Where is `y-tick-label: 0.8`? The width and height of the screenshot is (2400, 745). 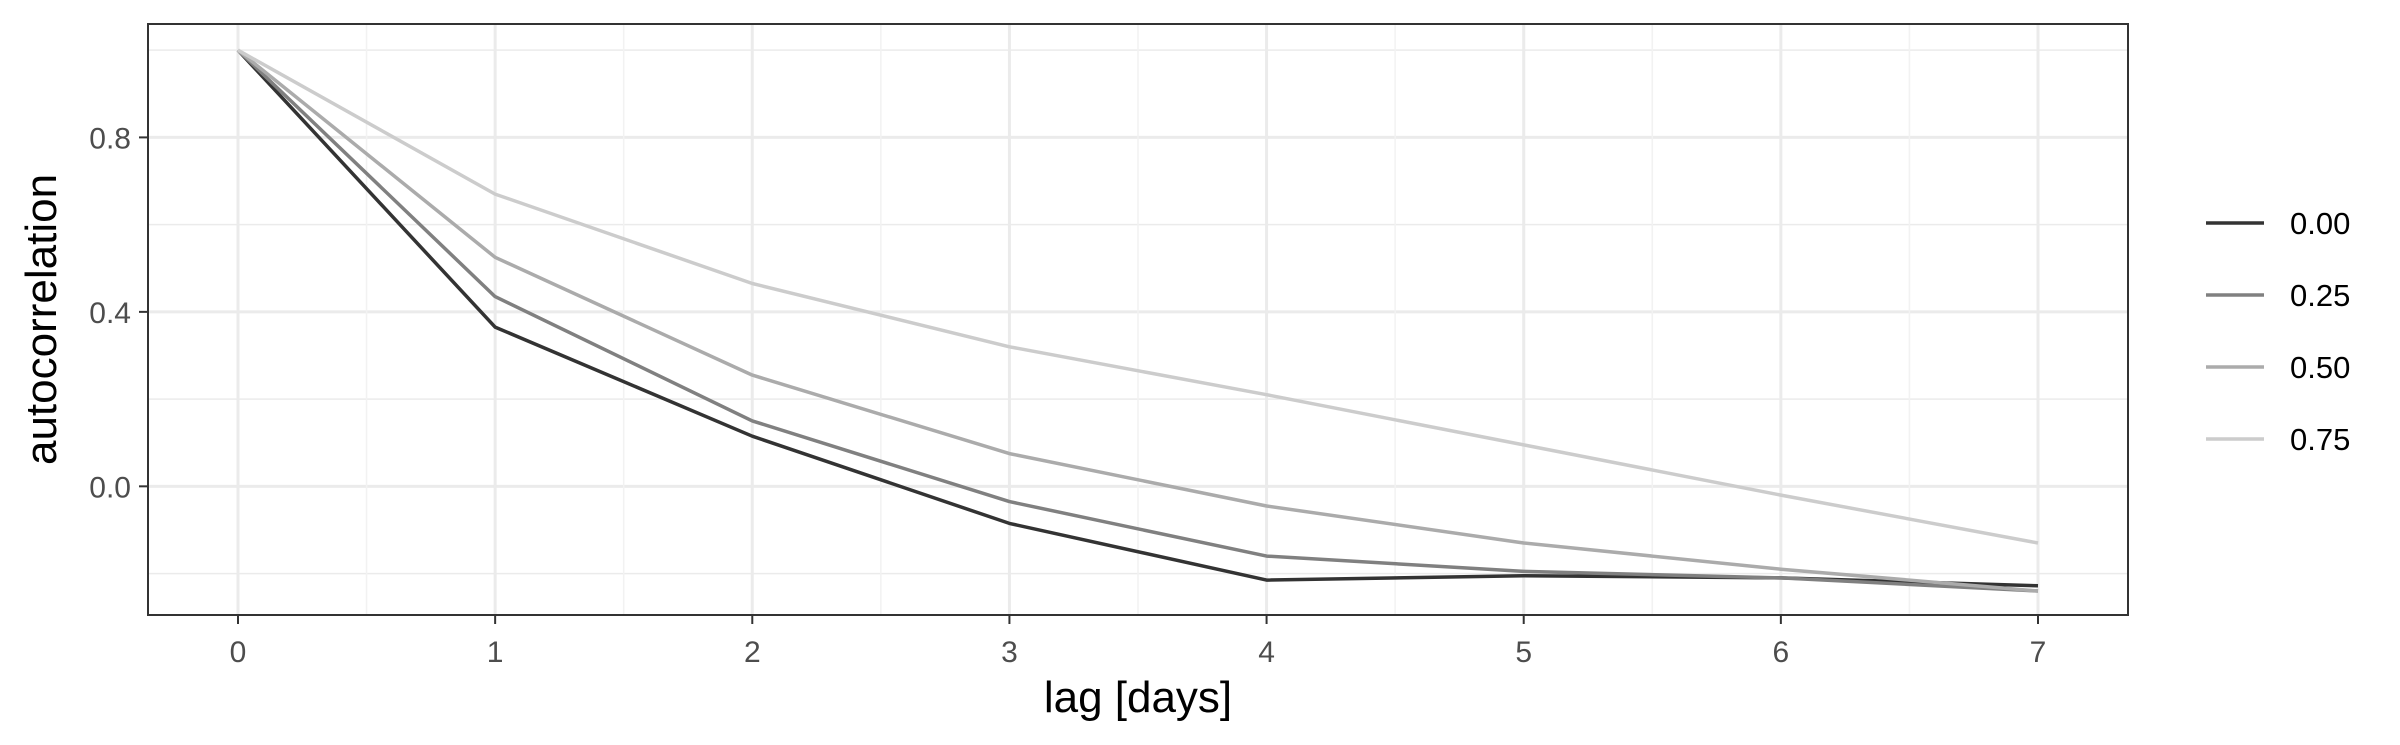
y-tick-label: 0.8 is located at coordinates (110, 138).